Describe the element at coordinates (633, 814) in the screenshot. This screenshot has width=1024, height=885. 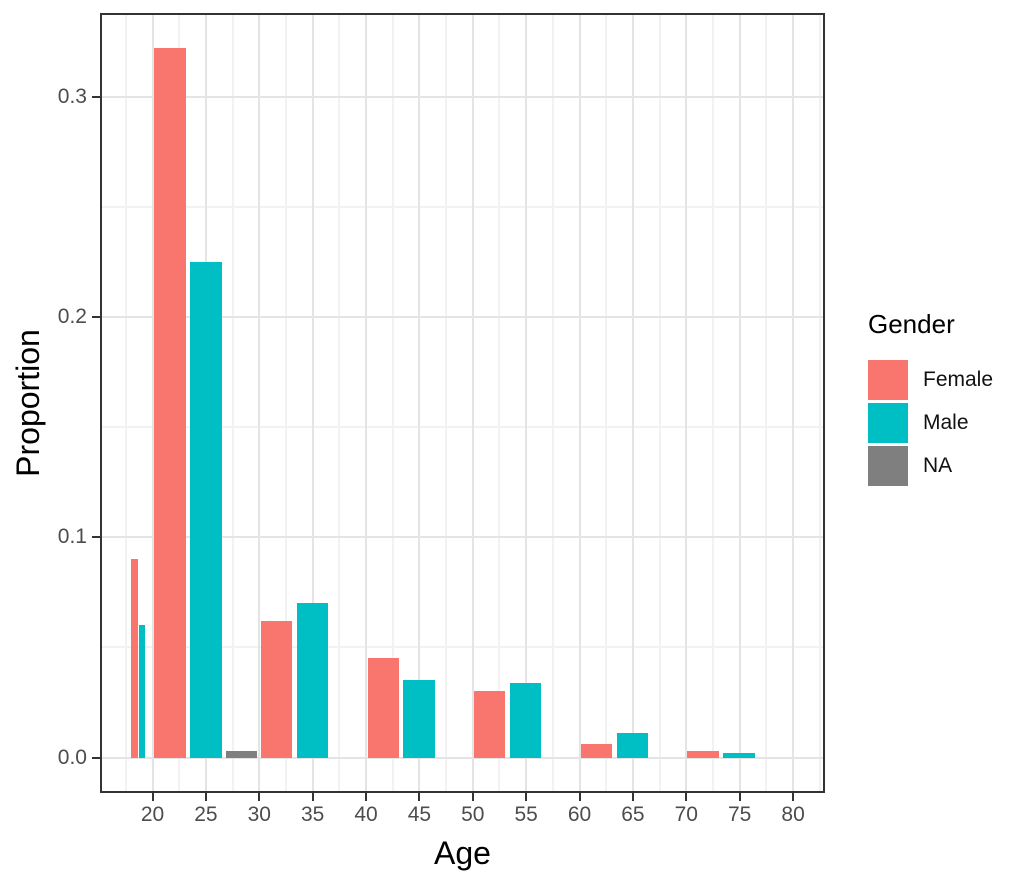
I see `x-tick-label: 65` at that location.